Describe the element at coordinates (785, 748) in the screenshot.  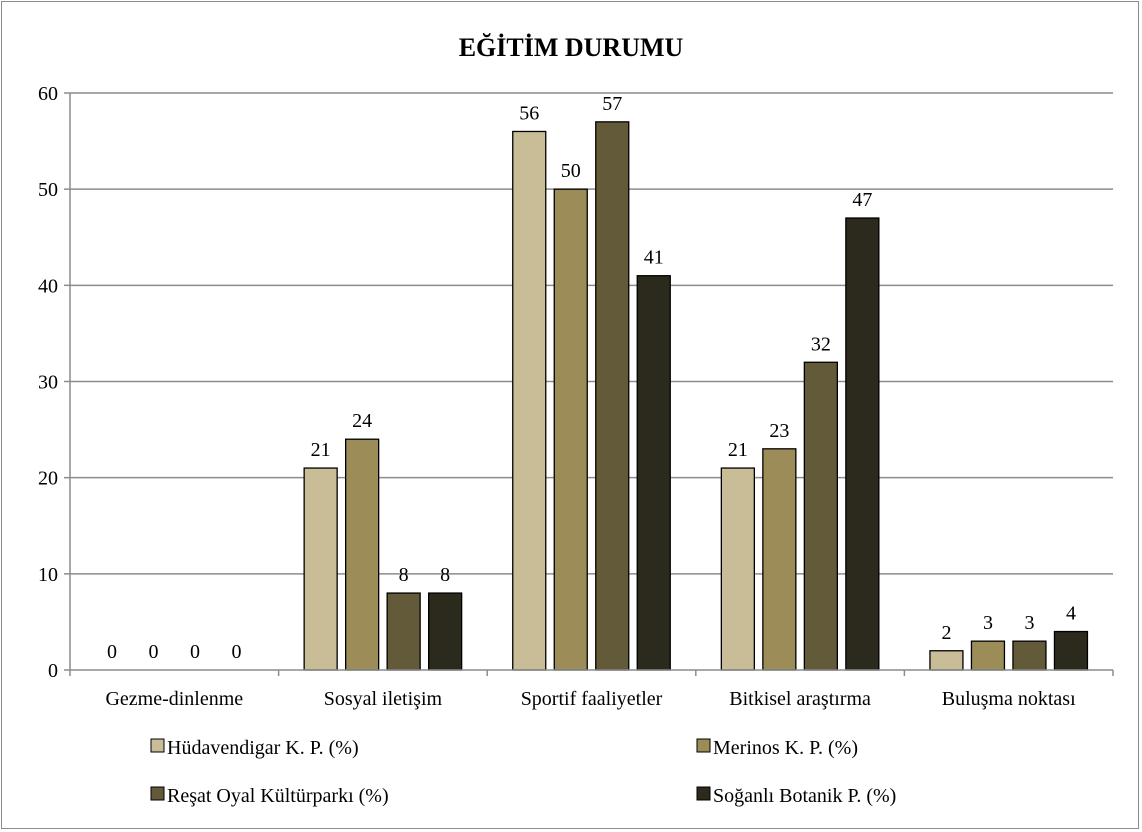
I see `legend-label: Merinos K. P. (%)` at that location.